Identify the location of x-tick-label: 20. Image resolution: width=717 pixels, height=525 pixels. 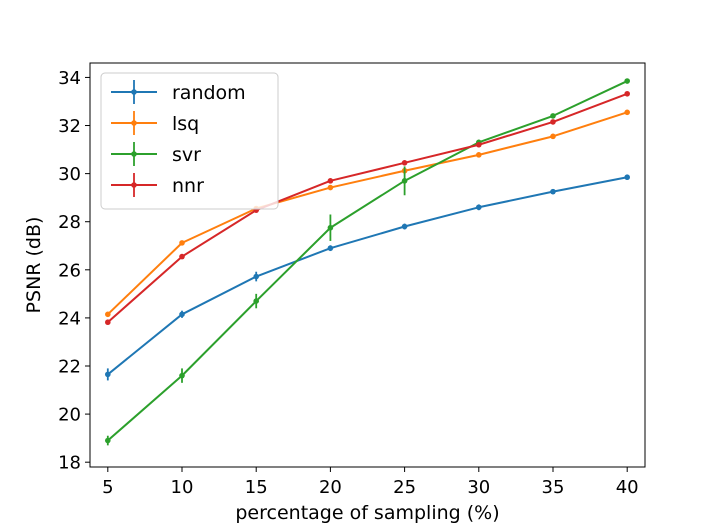
(330, 487).